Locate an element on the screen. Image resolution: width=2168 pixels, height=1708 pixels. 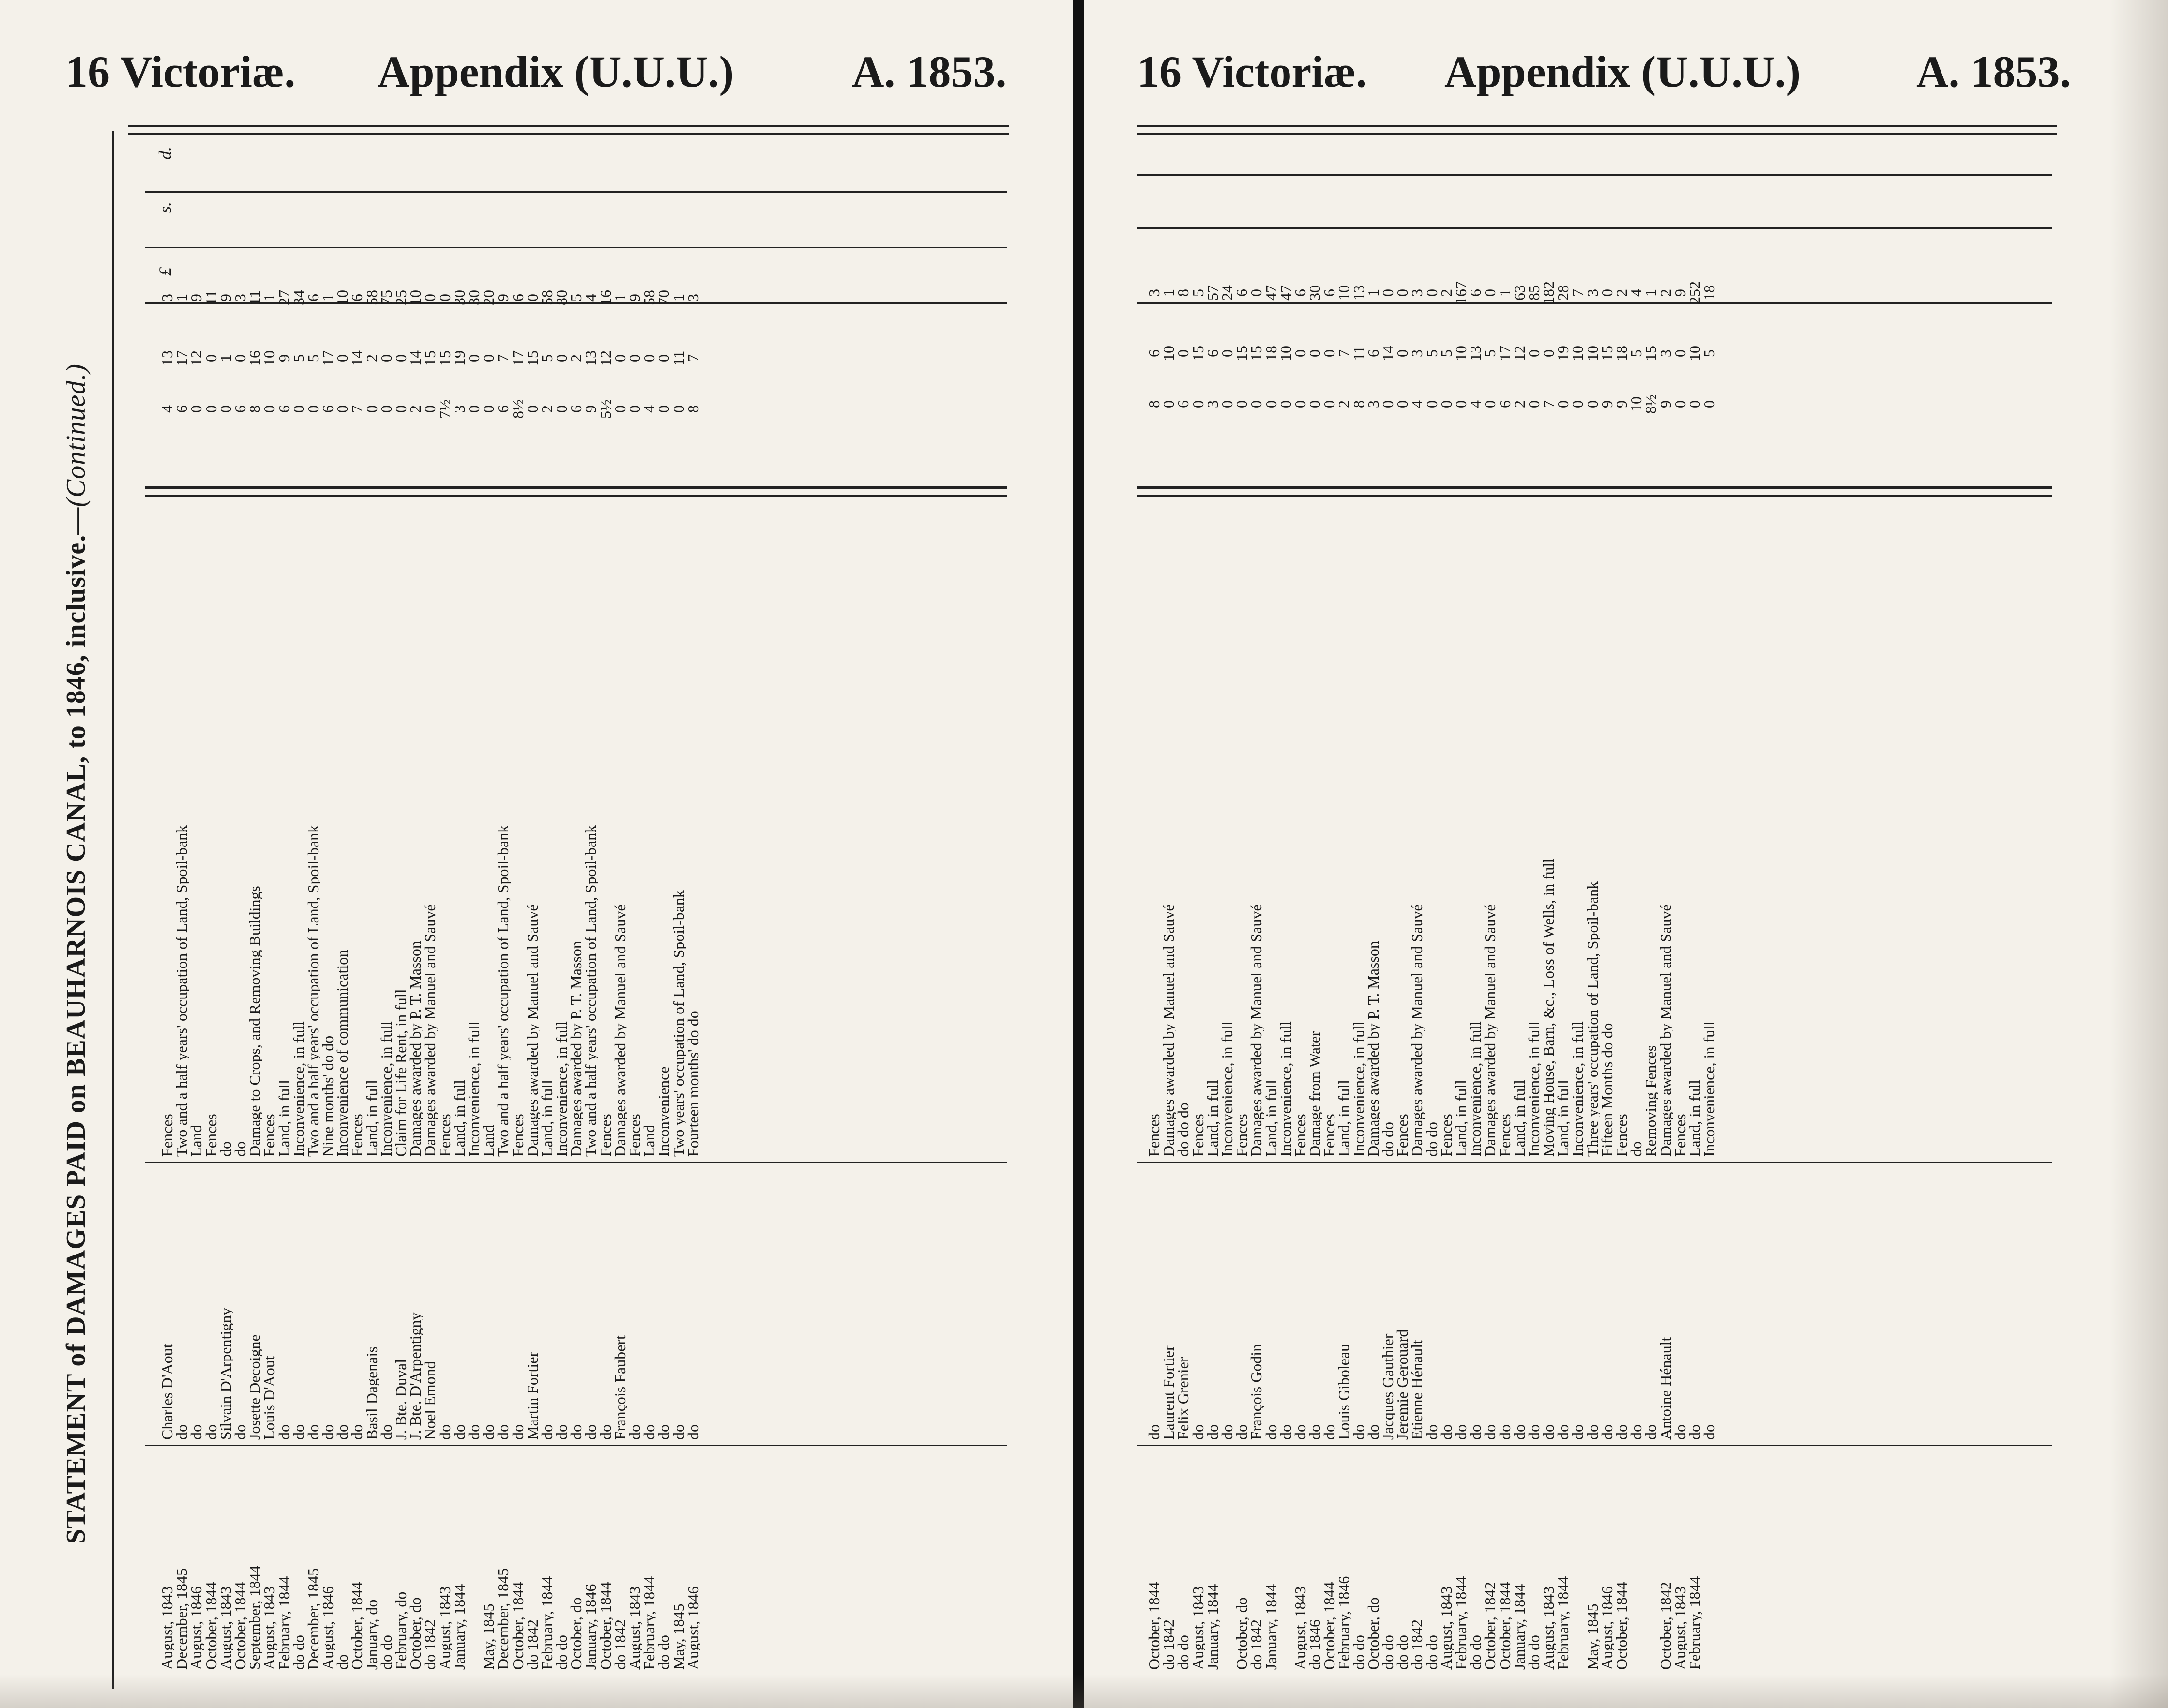
payment-date: October, 1842 is located at coordinates (1490, 1626).